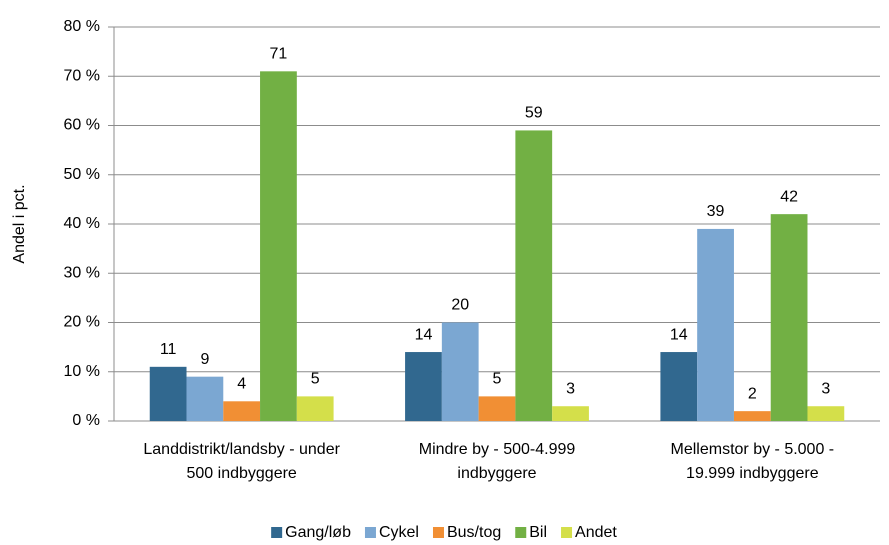 The image size is (889, 545). Describe the element at coordinates (82, 272) in the screenshot. I see `y-tick-label: 30 %` at that location.